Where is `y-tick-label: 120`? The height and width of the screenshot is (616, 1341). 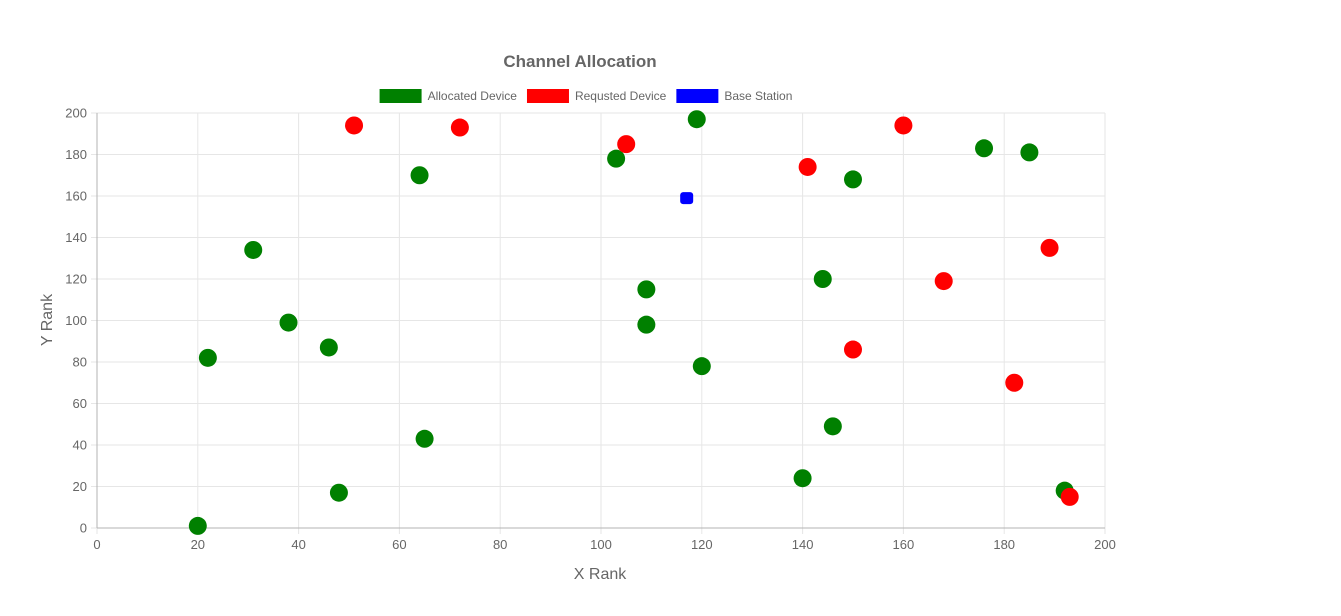 y-tick-label: 120 is located at coordinates (76, 279).